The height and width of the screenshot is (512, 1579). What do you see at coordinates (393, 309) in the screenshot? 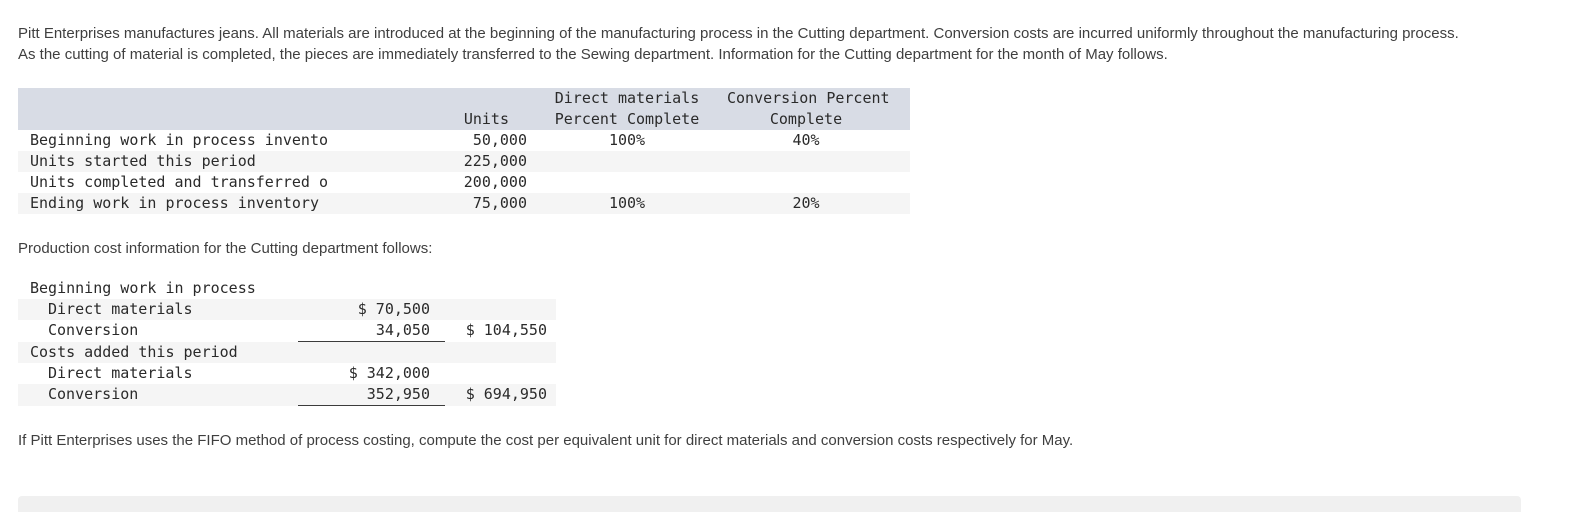
I see `cost-amount-cell: $ 70,500` at bounding box center [393, 309].